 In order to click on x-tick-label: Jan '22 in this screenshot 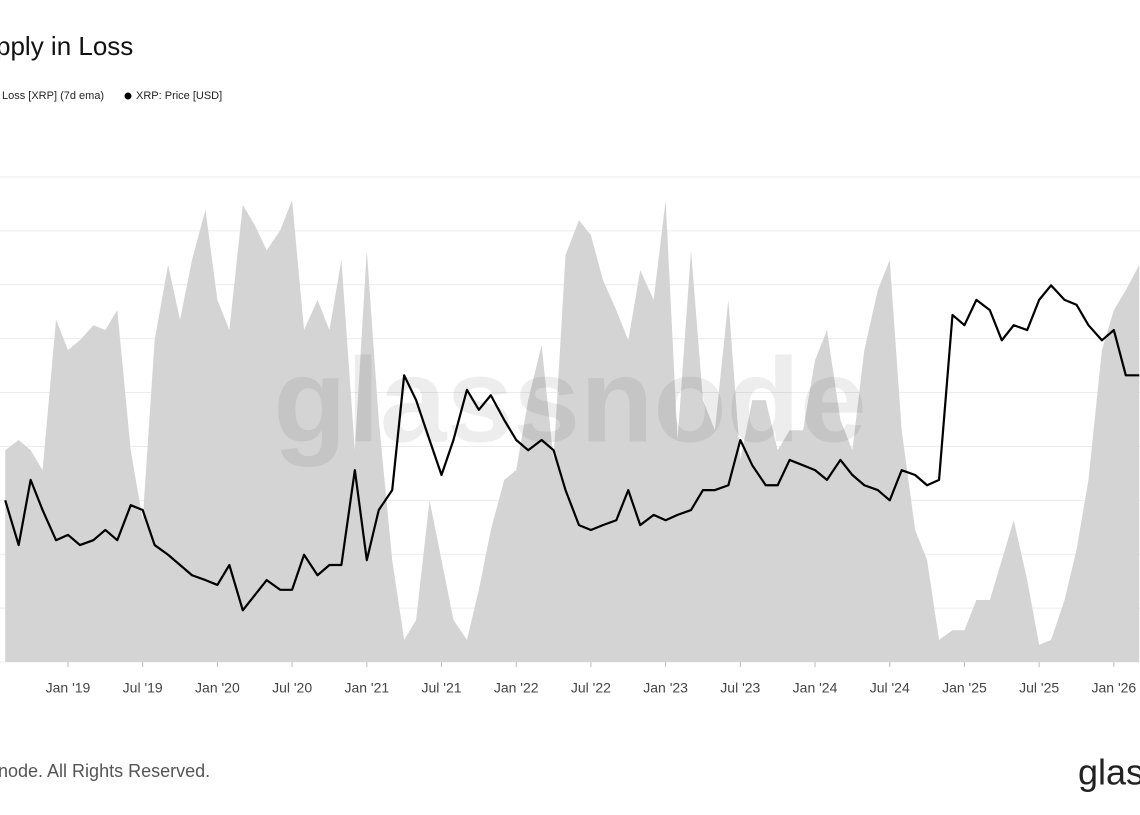, I will do `click(516, 688)`.